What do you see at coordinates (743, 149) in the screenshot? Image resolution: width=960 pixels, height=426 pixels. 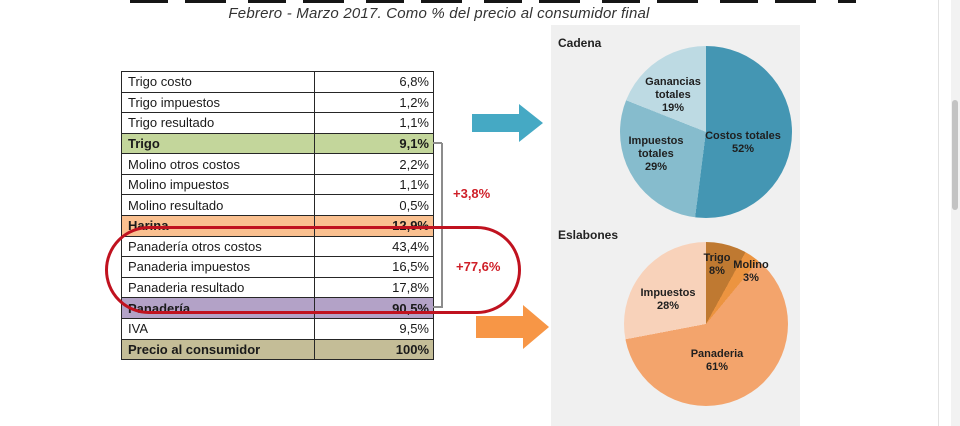 I see `slice-pct: 52%` at bounding box center [743, 149].